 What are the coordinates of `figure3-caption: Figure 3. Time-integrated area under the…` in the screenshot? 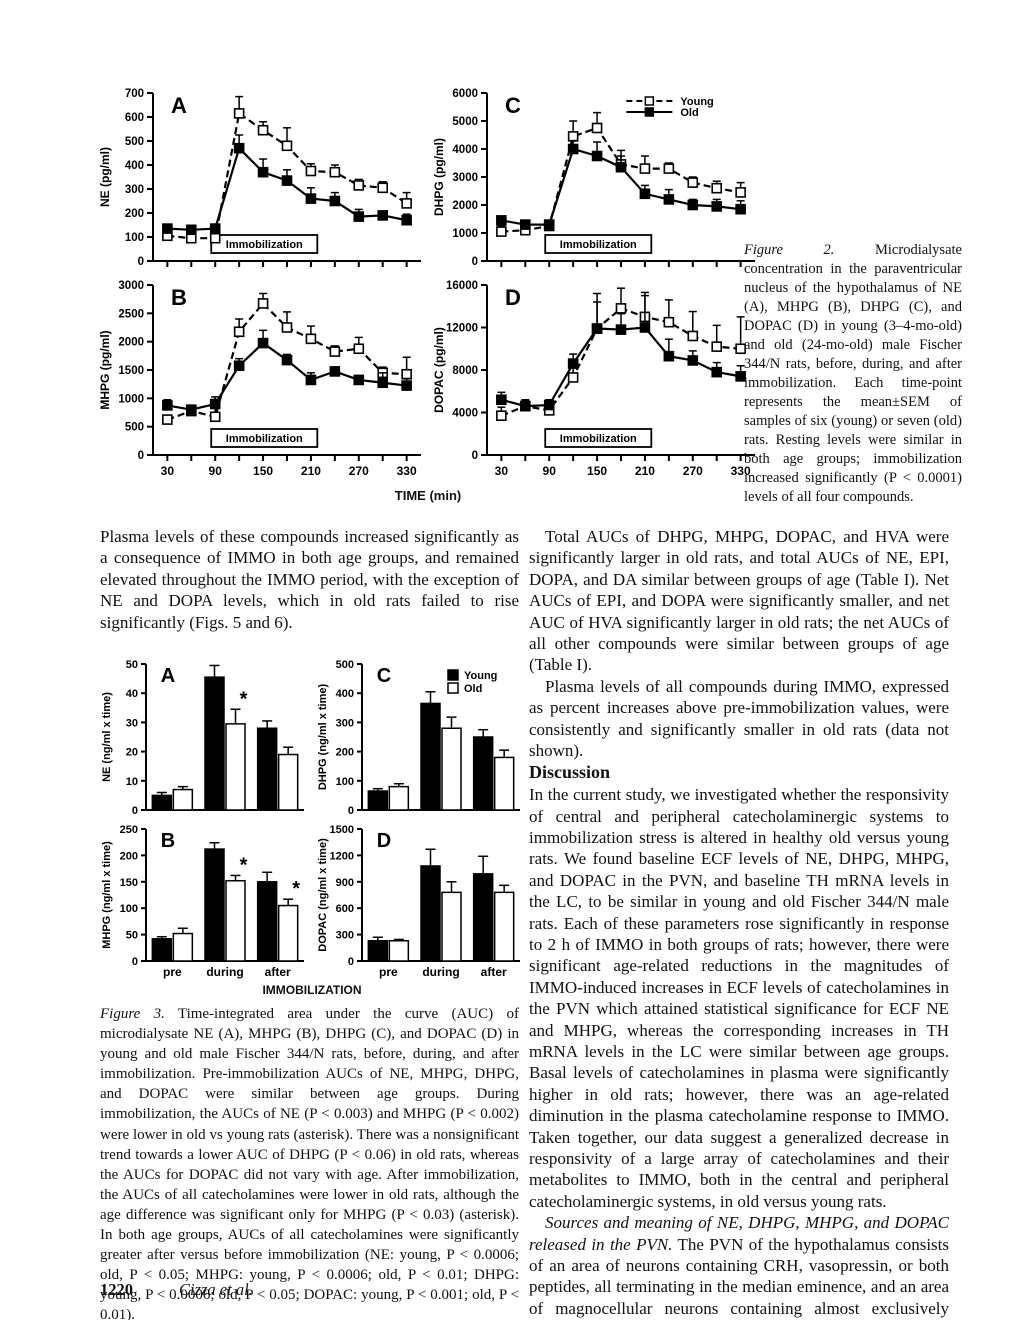 It's located at (309, 1162).